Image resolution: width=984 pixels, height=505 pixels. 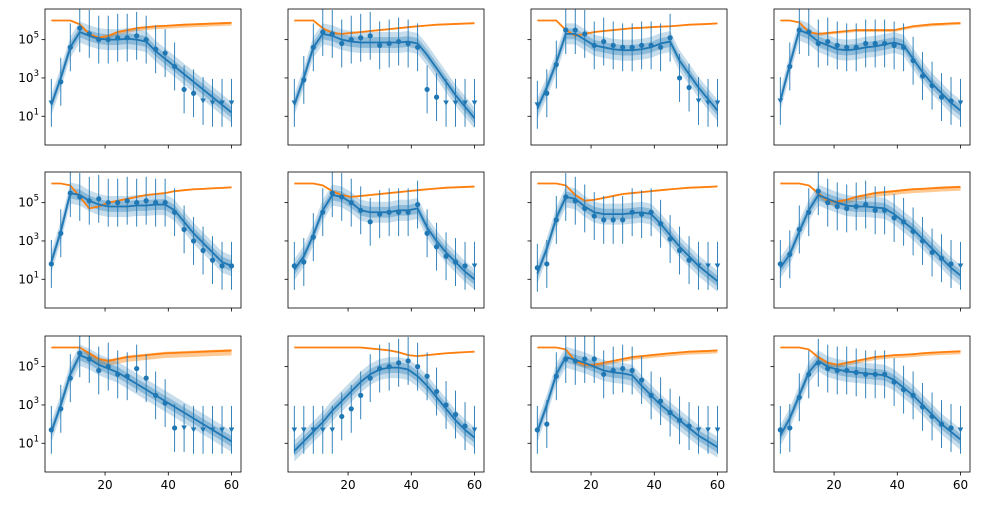 What do you see at coordinates (28, 404) in the screenshot?
I see `y-tick-label: 10³` at bounding box center [28, 404].